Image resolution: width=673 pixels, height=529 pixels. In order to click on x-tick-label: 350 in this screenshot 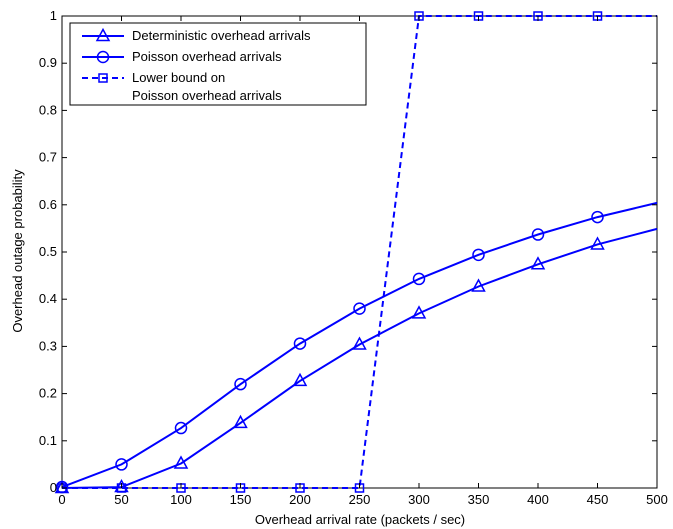, I will do `click(479, 499)`.